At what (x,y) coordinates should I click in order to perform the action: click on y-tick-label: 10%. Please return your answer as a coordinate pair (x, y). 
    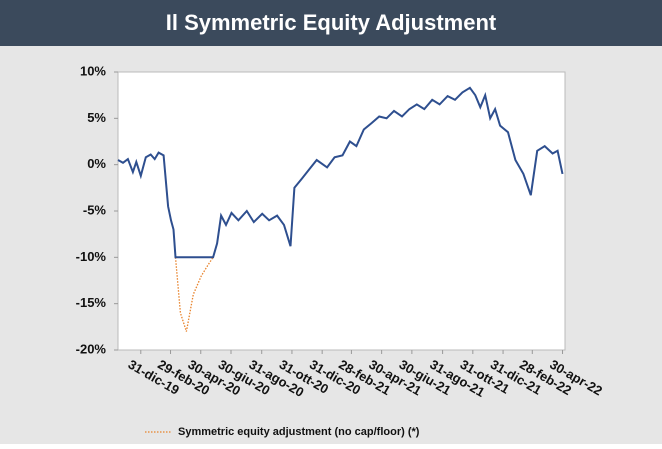
    Looking at the image, I should click on (93, 70).